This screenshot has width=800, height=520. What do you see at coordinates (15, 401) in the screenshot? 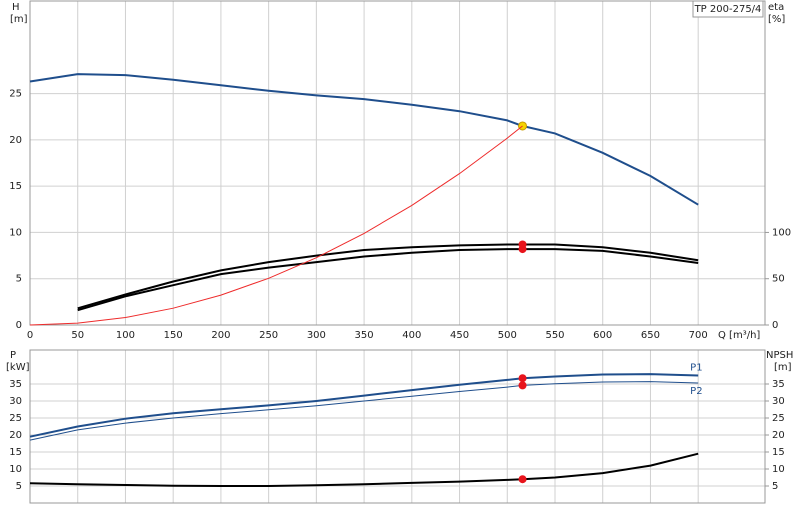
I see `y-tick-label: 30` at bounding box center [15, 401].